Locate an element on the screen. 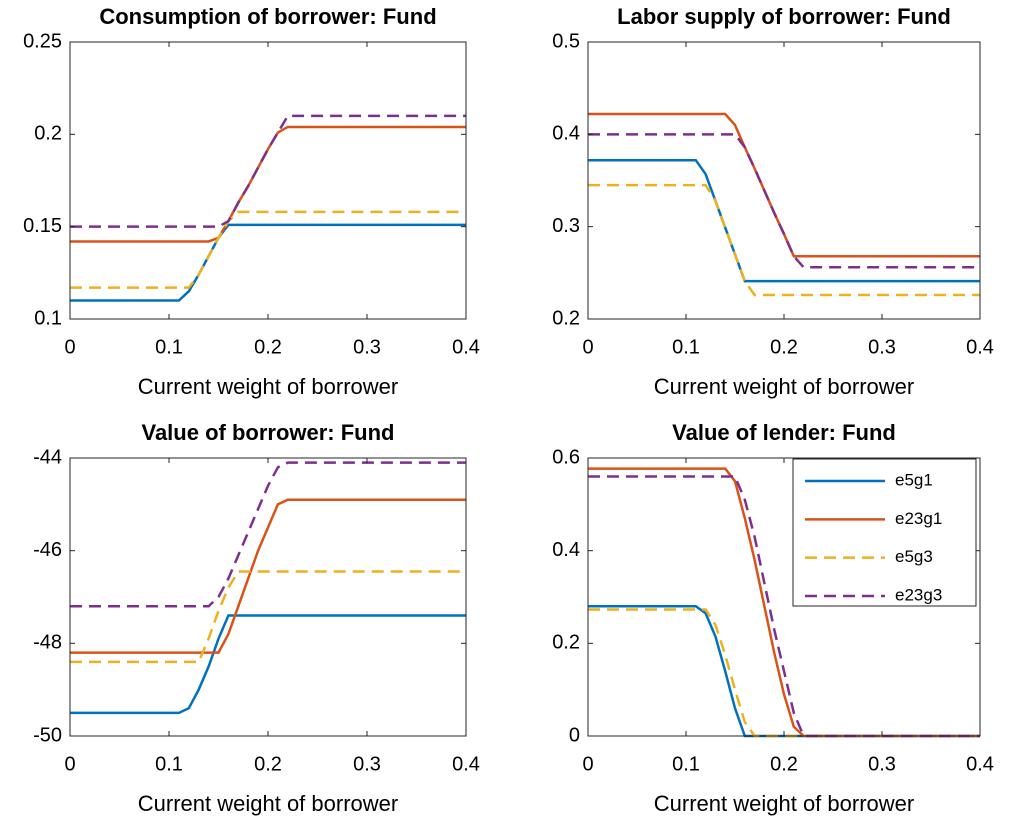  chart-title: Value of borrower: Fund is located at coordinates (267, 432).